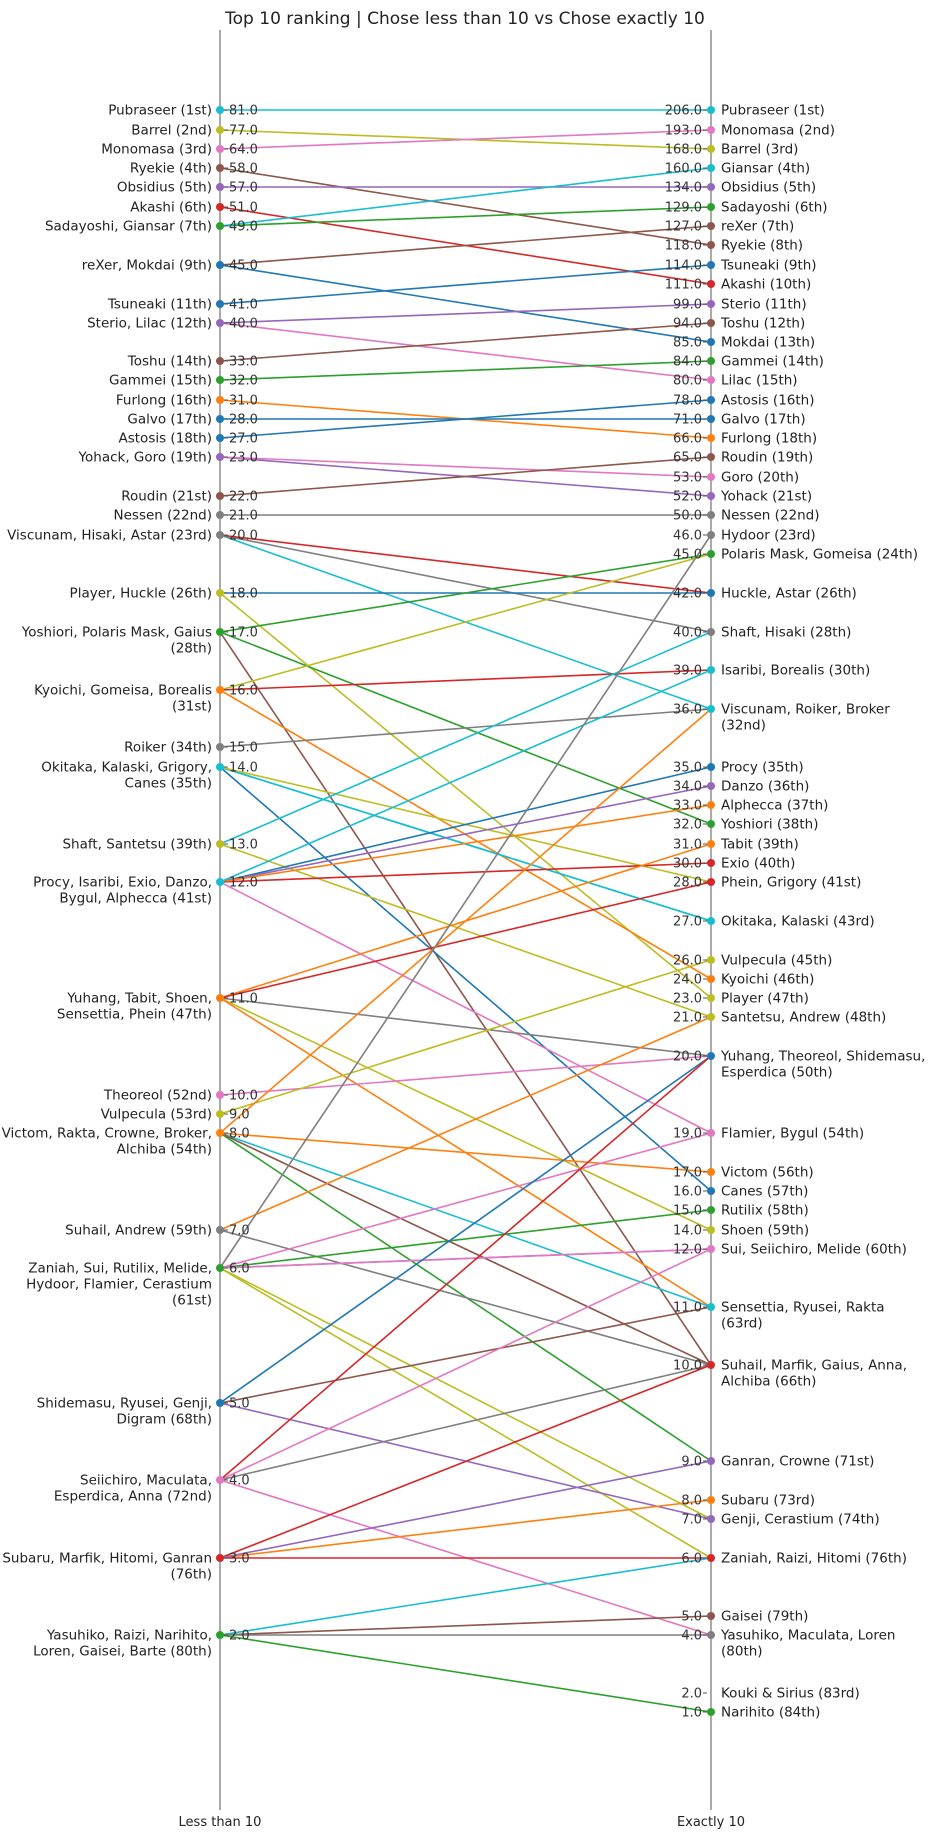 Image resolution: width=931 pixels, height=1836 pixels. What do you see at coordinates (160, 381) in the screenshot?
I see `left-name-label: Gammei (15th)` at bounding box center [160, 381].